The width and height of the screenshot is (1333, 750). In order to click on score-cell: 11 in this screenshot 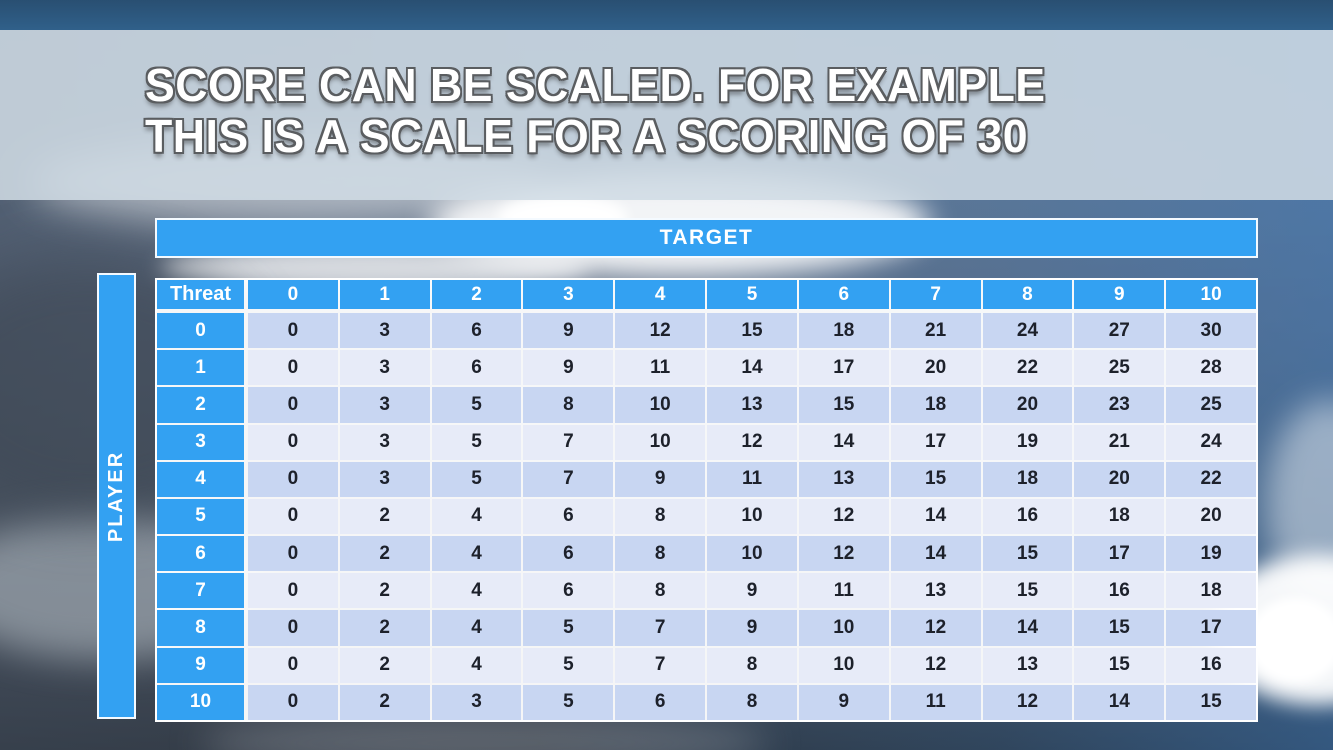, I will do `click(660, 368)`.